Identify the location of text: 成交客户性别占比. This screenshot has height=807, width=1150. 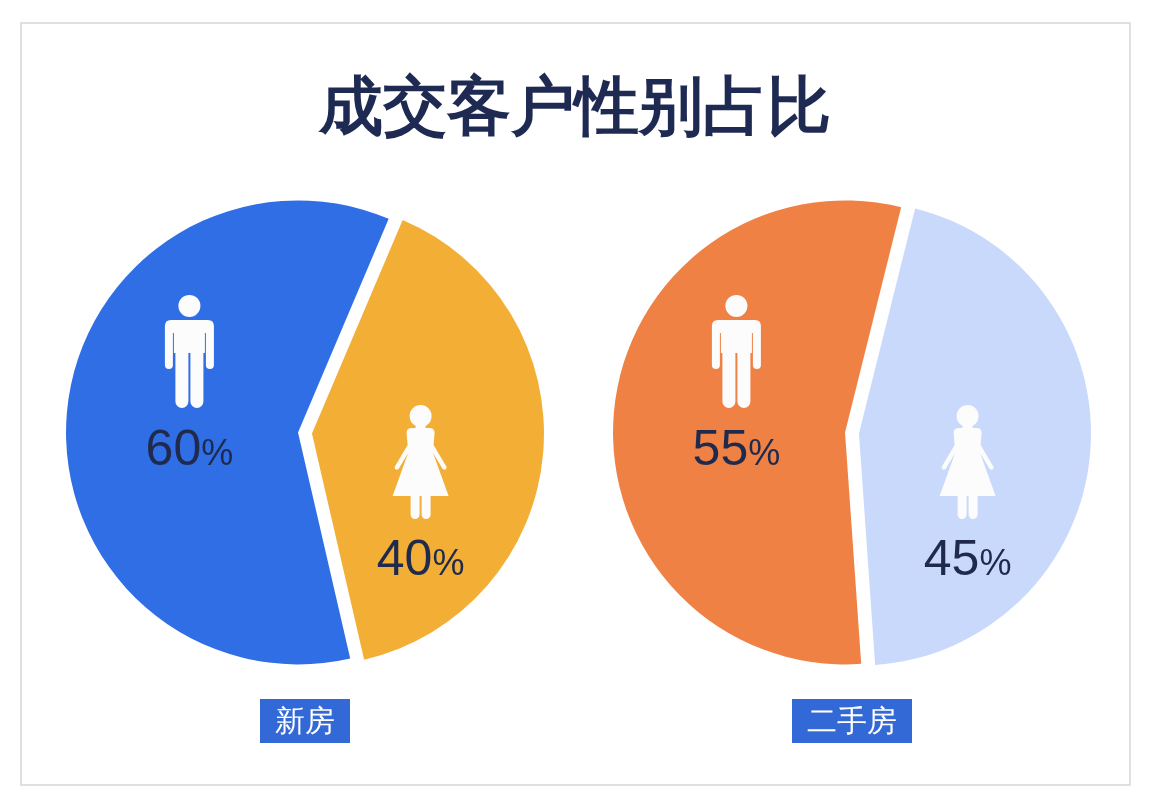
(574, 106).